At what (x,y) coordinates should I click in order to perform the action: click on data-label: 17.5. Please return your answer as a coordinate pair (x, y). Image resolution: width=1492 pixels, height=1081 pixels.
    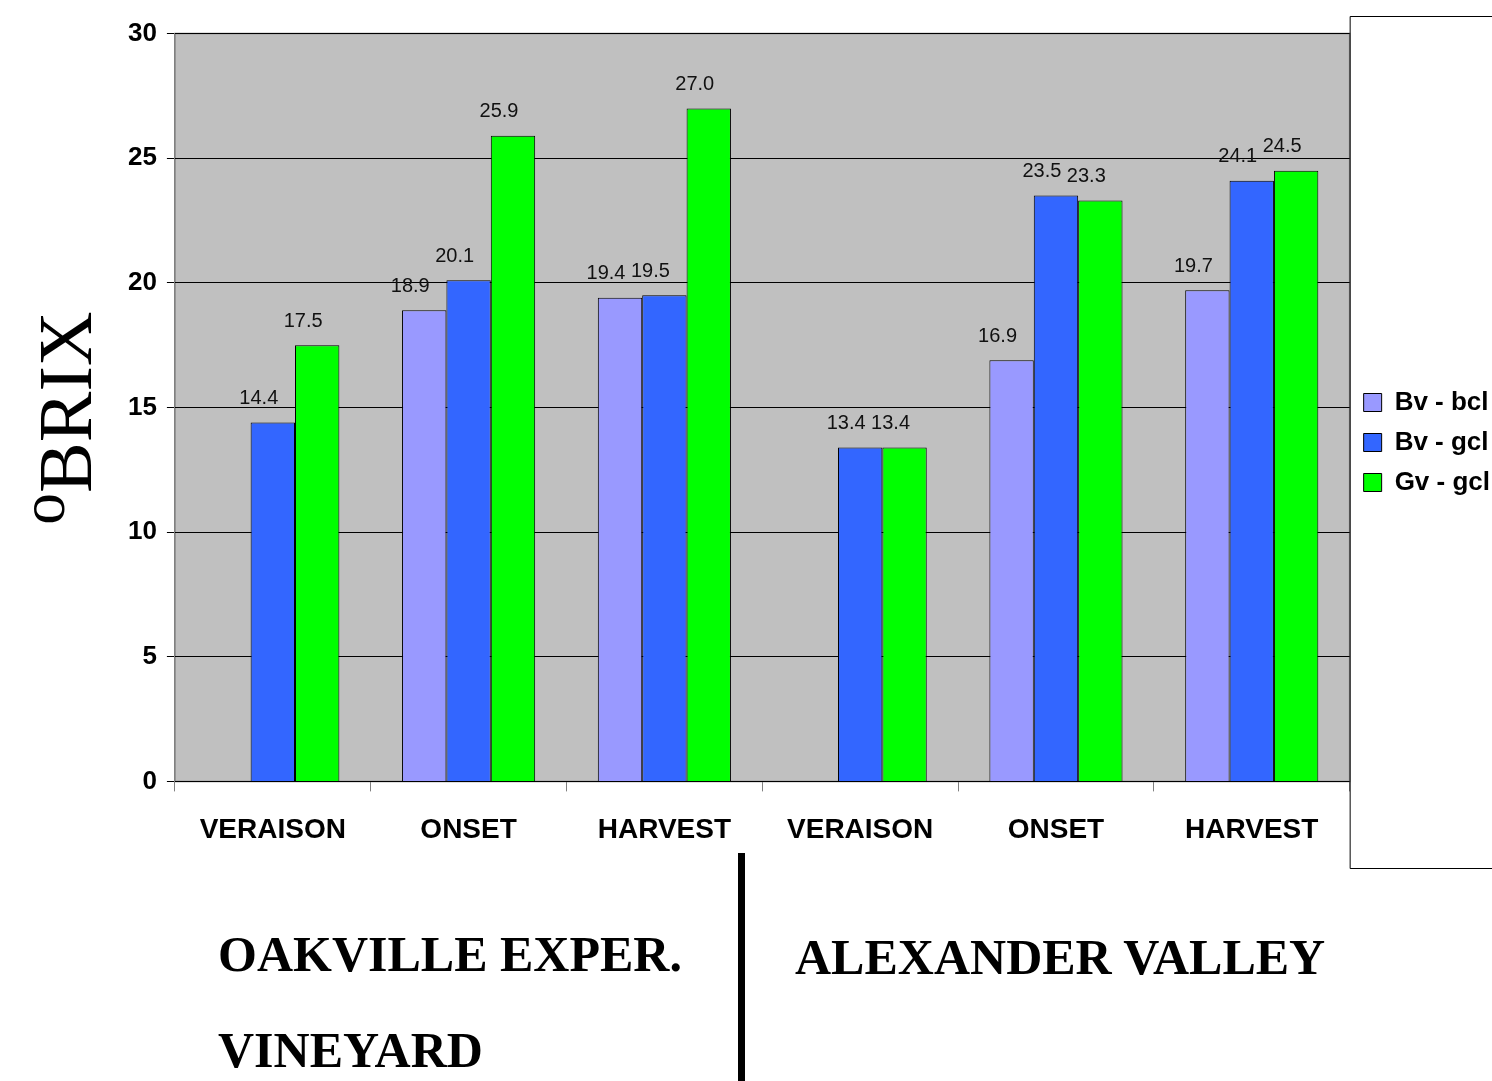
    Looking at the image, I should click on (303, 319).